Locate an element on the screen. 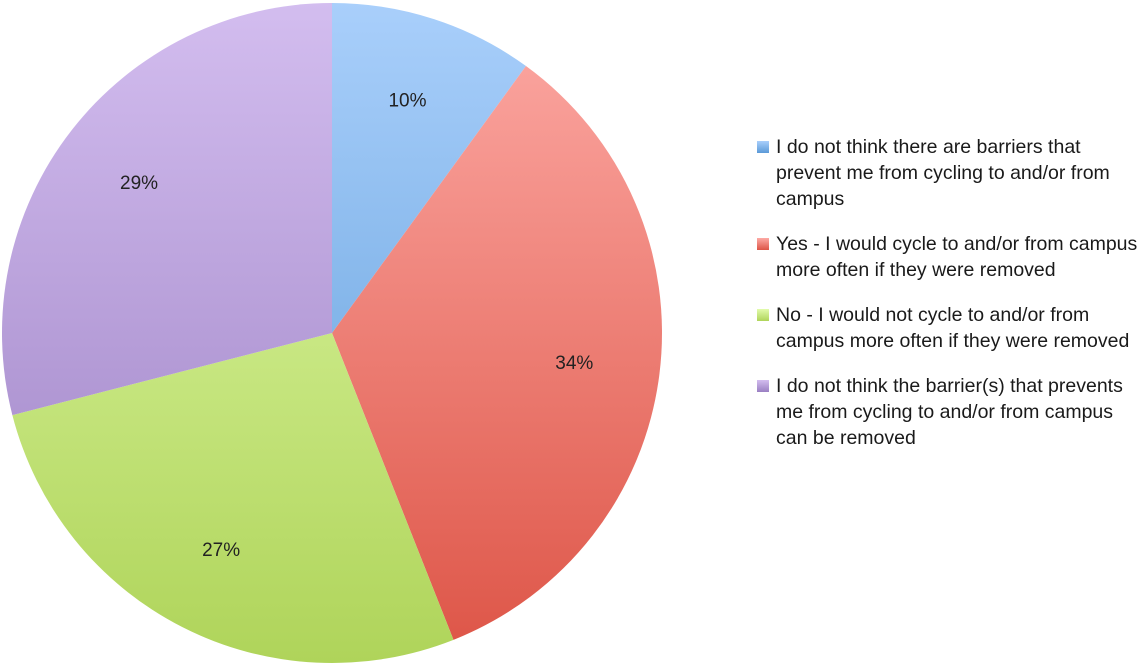 The height and width of the screenshot is (666, 1140). data-label-slice-4: 29% is located at coordinates (139, 183).